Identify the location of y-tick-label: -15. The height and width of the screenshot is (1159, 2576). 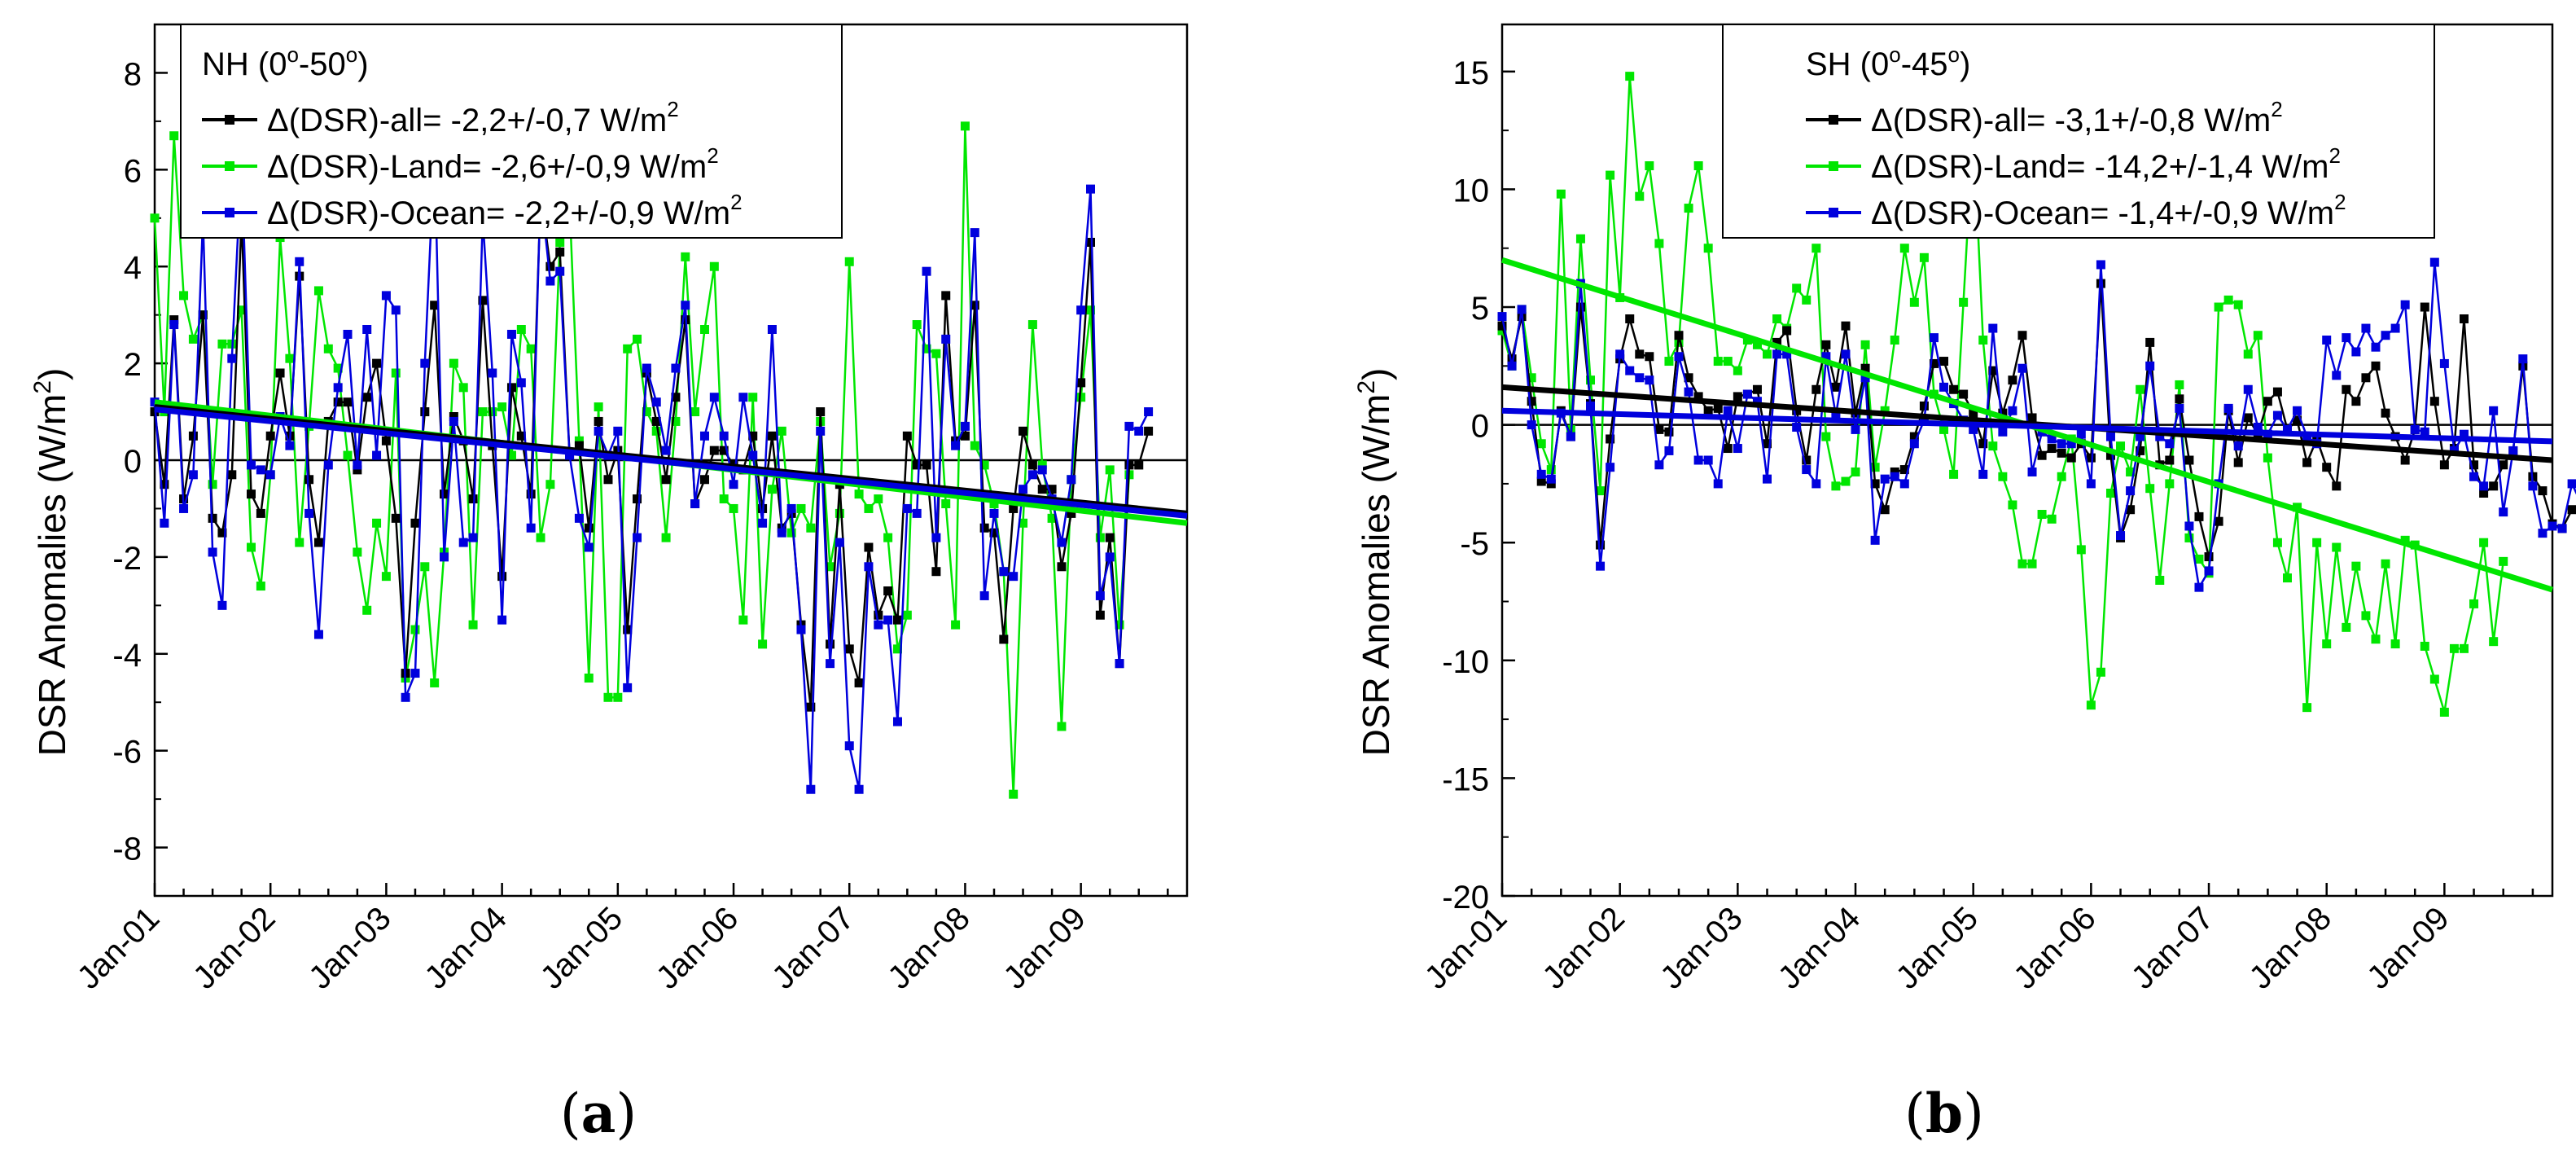
(1465, 780).